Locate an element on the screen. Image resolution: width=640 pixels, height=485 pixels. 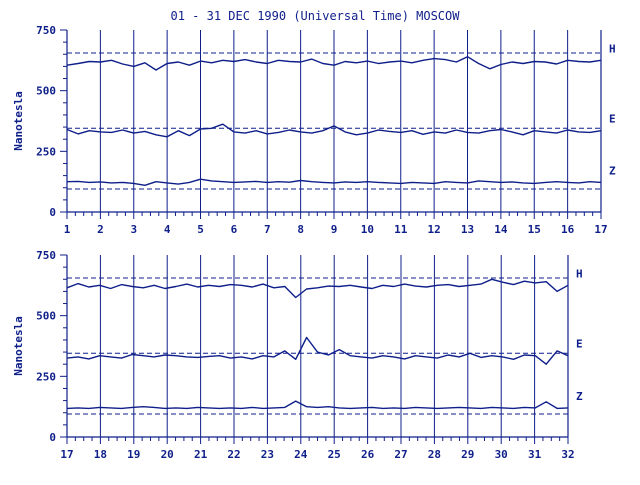
x-tick-label: 11 is located at coordinates (401, 229).